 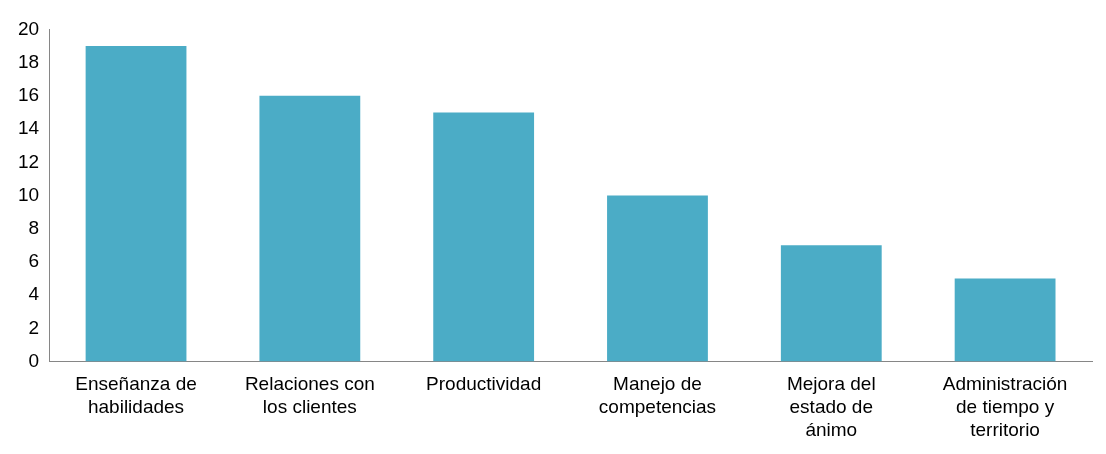 I want to click on y-tick-label: 8, so click(x=34, y=227).